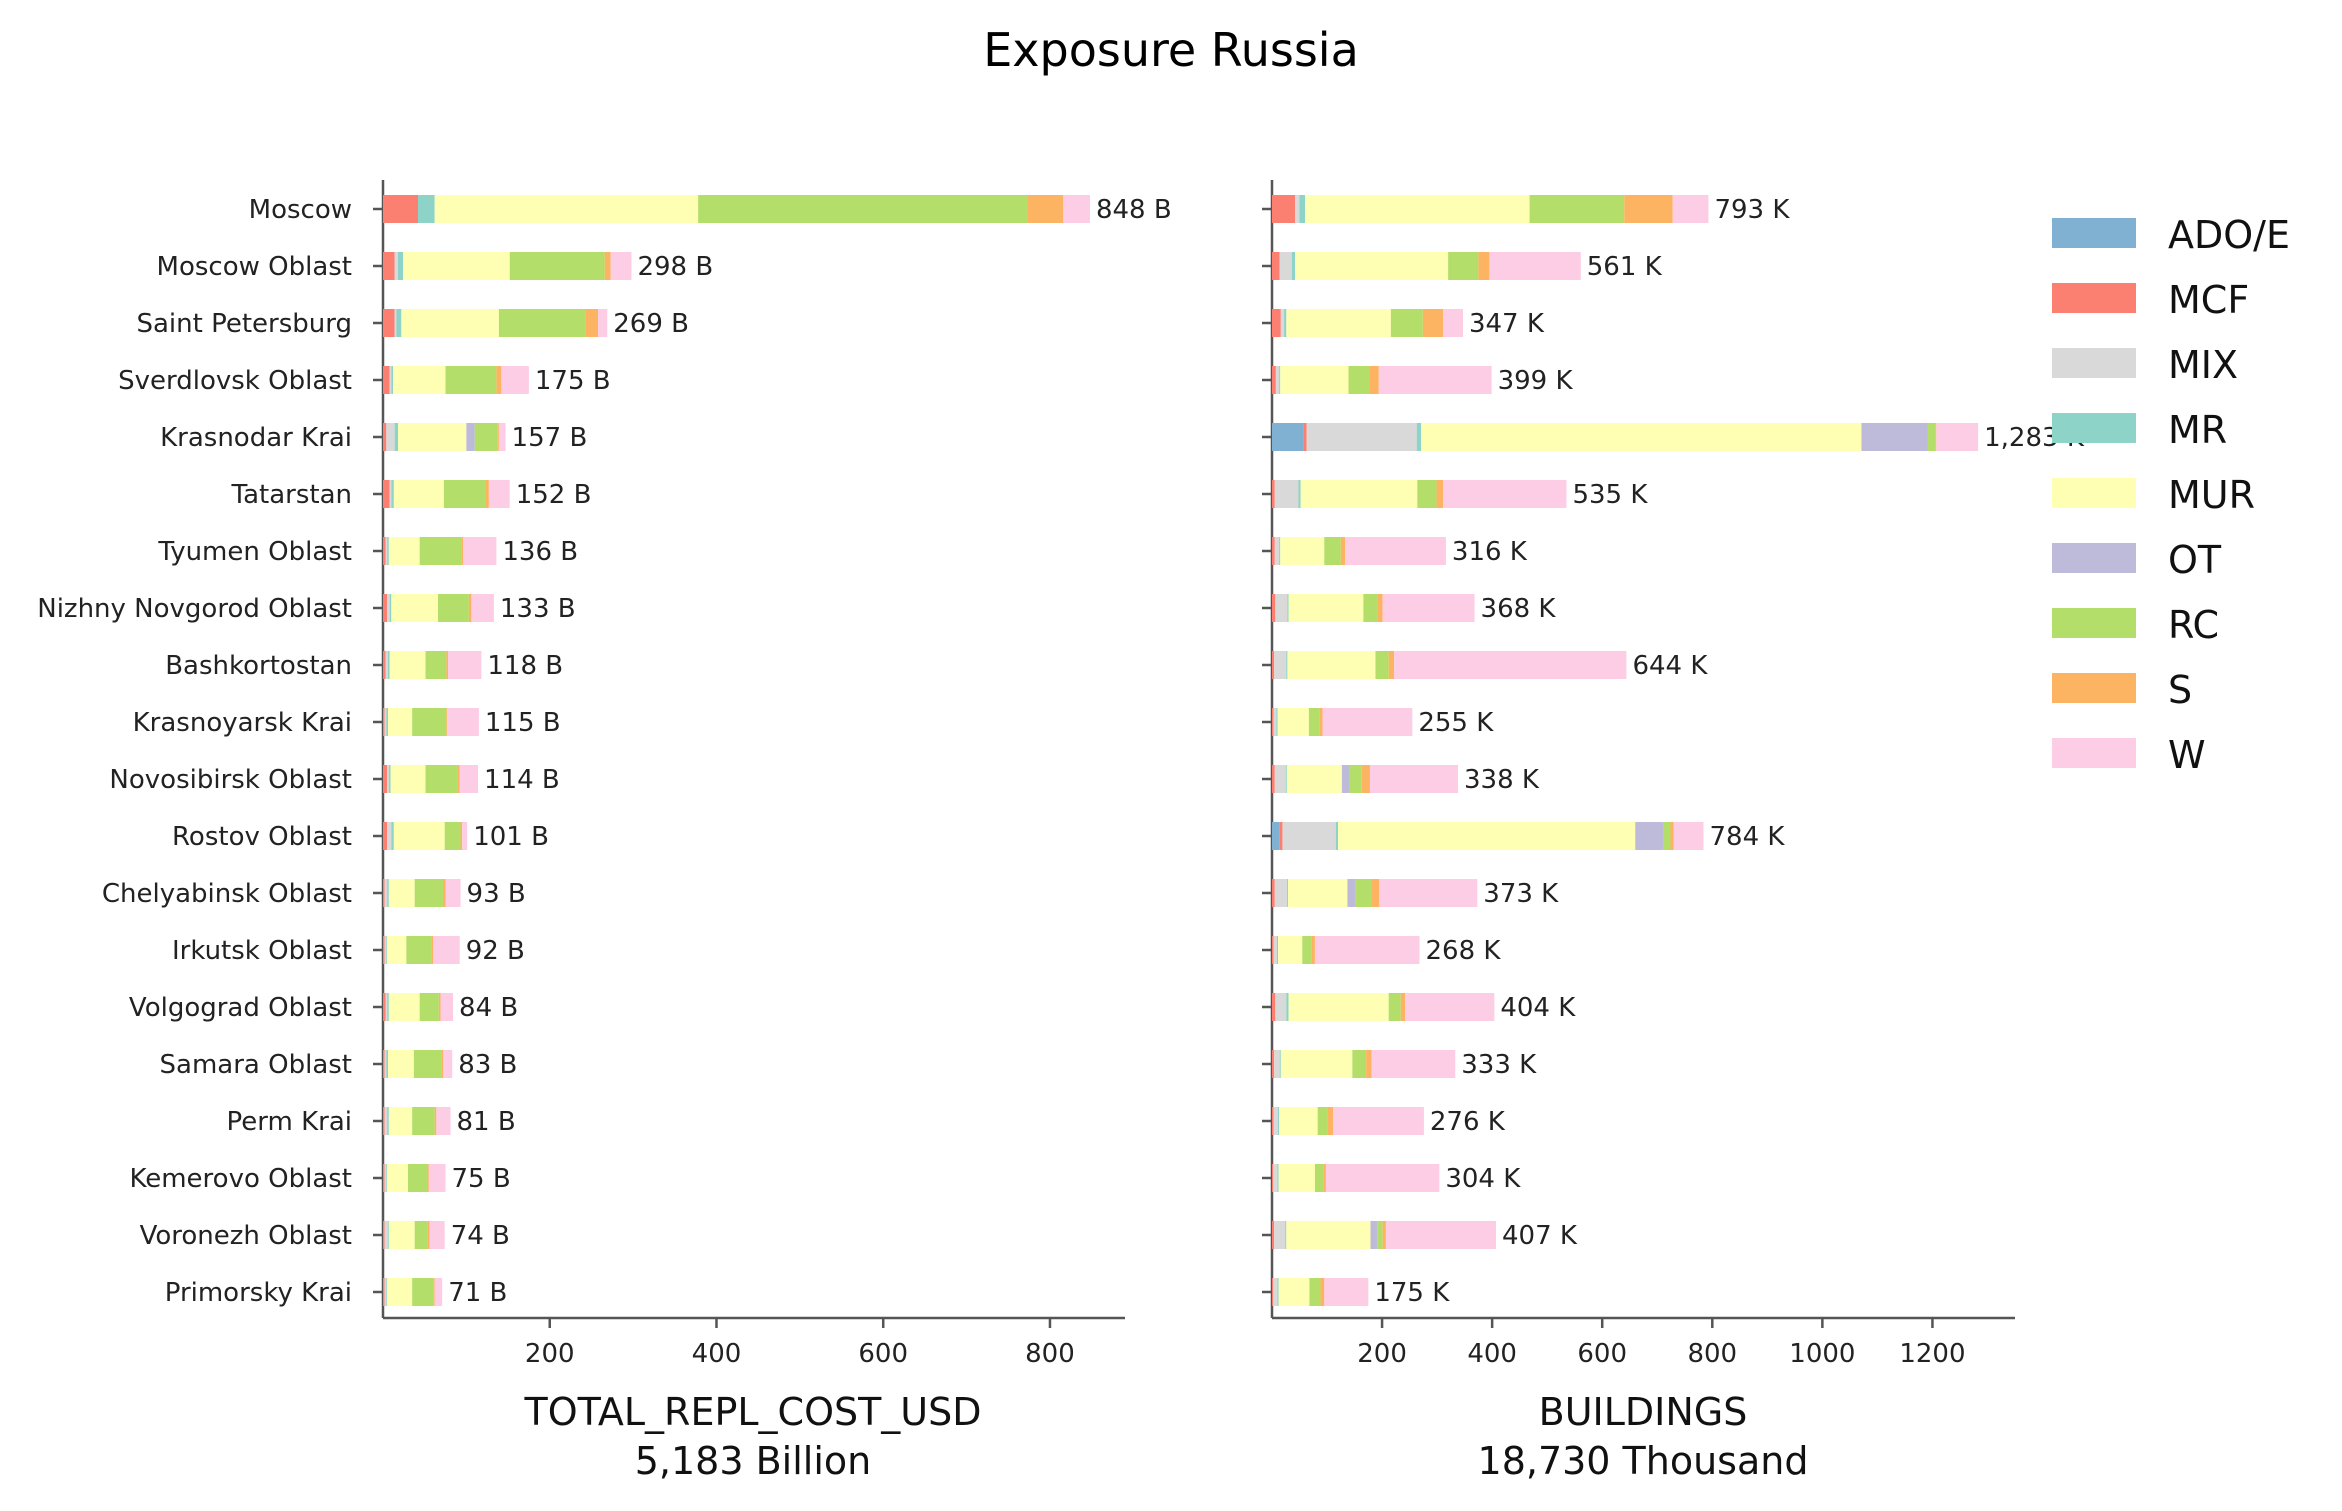 The width and height of the screenshot is (2342, 1511). What do you see at coordinates (245, 324) in the screenshot?
I see `category-label-saint-petersburg: Saint Petersburg` at bounding box center [245, 324].